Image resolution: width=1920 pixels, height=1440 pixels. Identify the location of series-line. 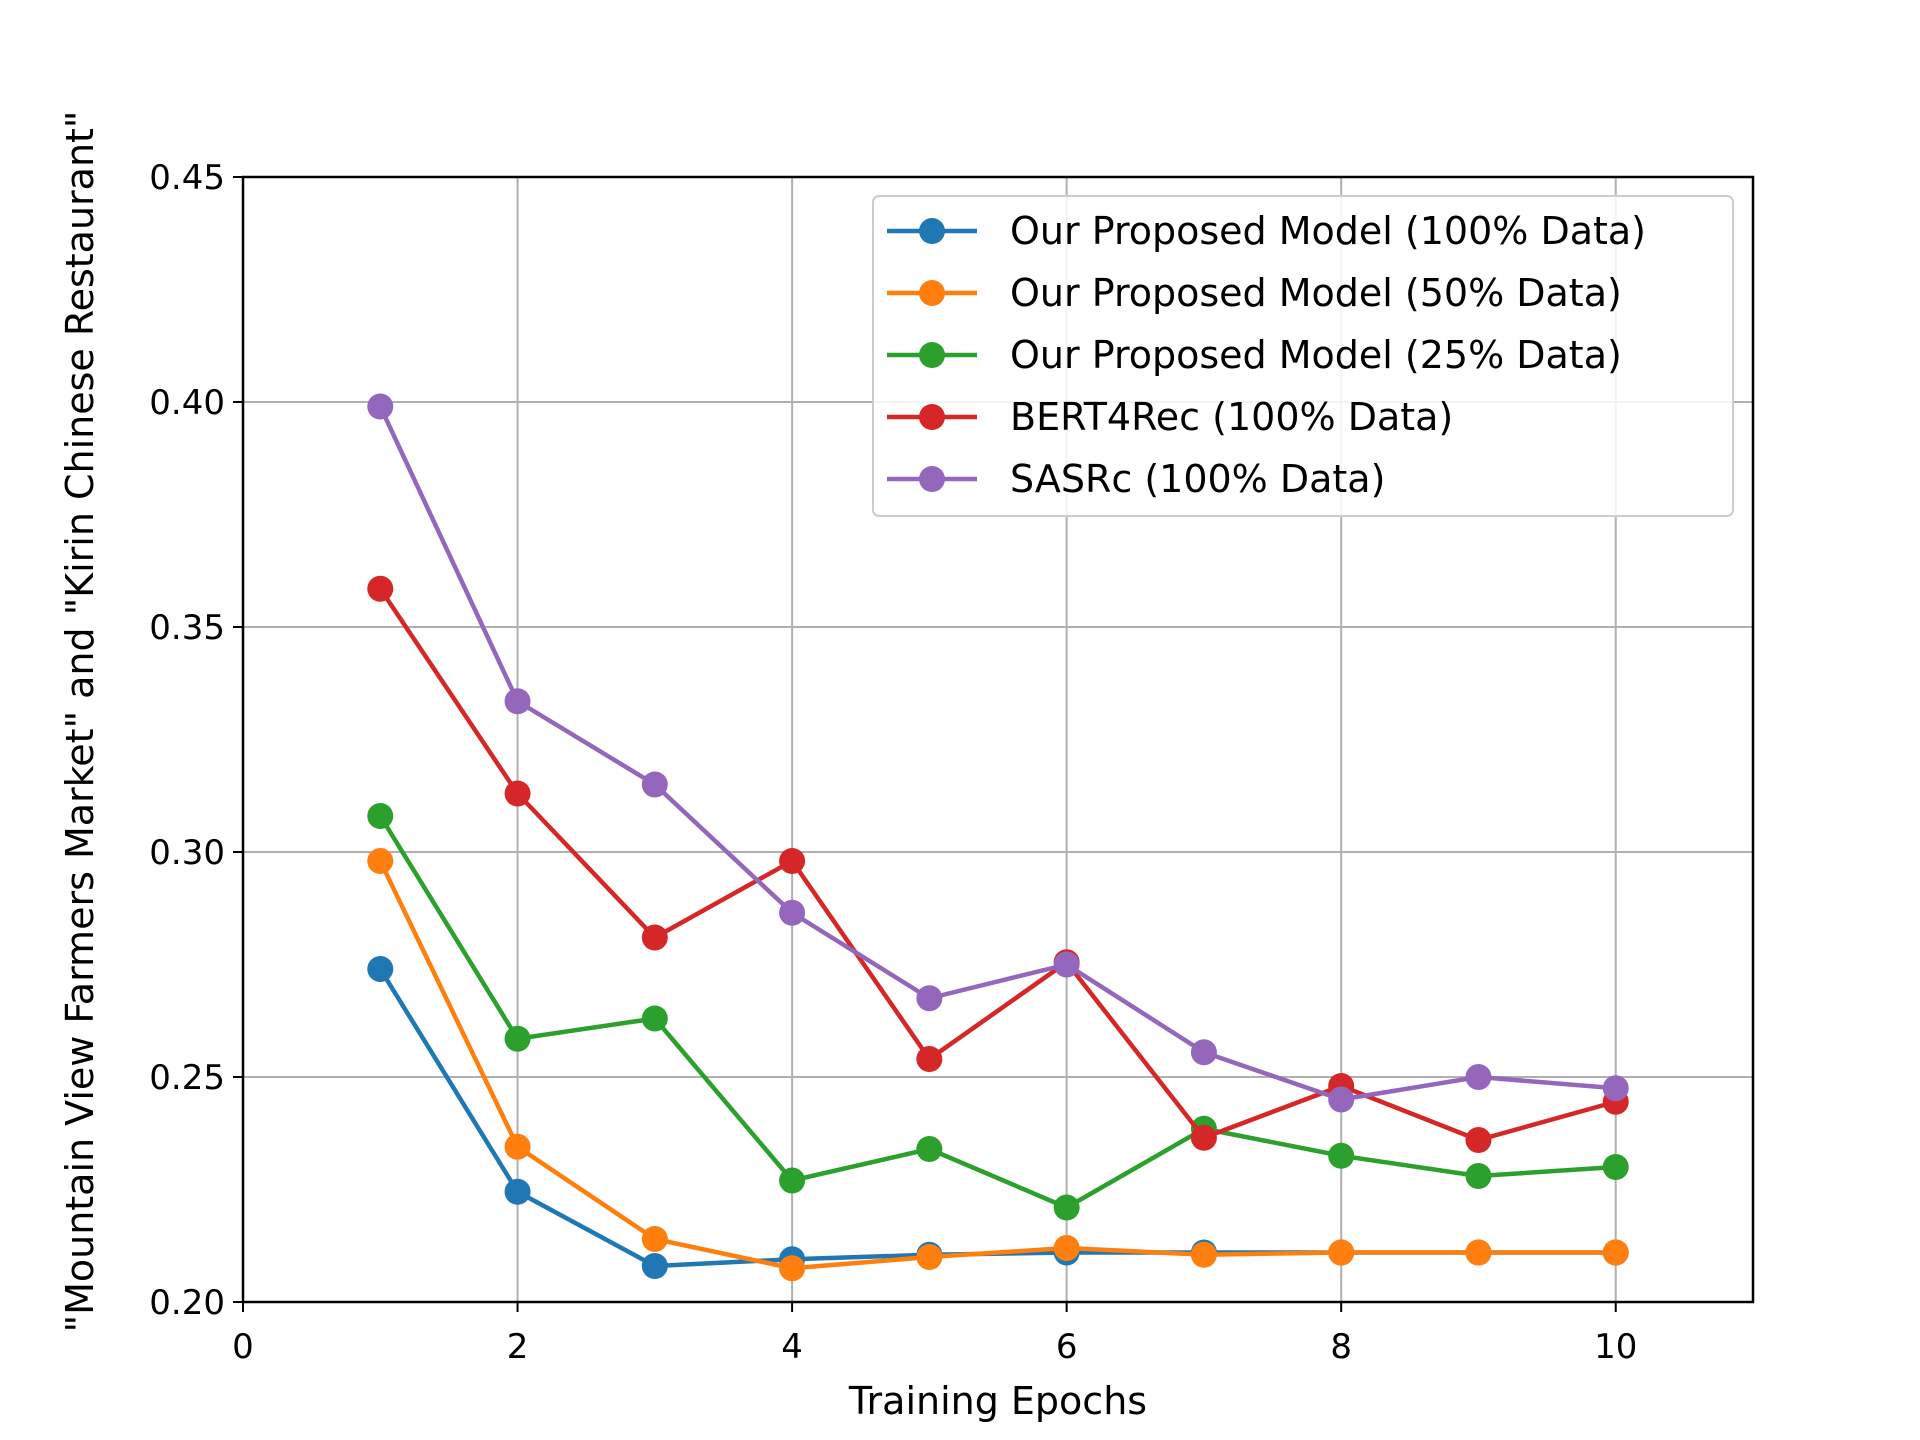
(997, 1118).